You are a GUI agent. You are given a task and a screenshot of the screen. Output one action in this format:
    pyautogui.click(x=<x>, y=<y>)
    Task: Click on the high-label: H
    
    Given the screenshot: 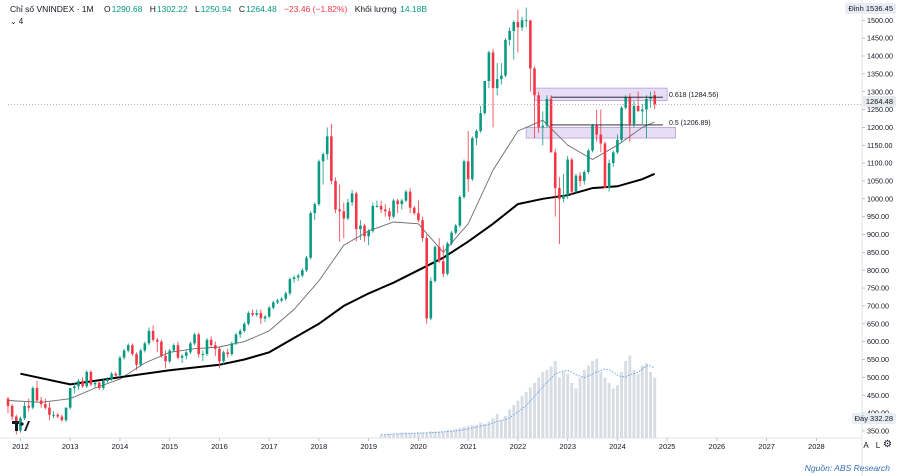 What is the action you would take?
    pyautogui.click(x=152, y=9)
    